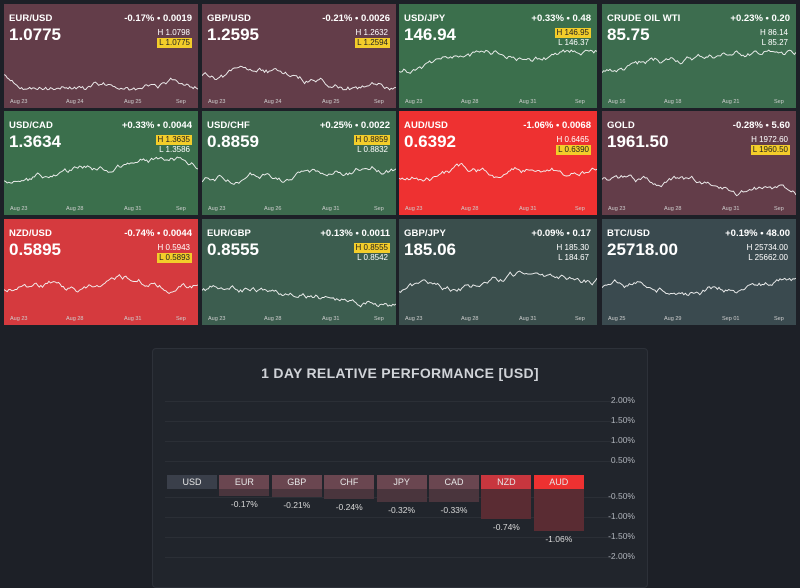  What do you see at coordinates (767, 247) in the screenshot?
I see `tile-high: H 25734.00` at bounding box center [767, 247].